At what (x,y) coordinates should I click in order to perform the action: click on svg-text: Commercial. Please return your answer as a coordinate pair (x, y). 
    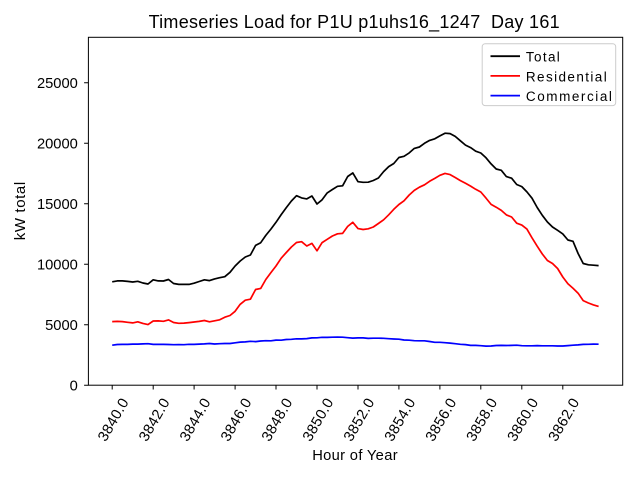
    Looking at the image, I should click on (569, 96).